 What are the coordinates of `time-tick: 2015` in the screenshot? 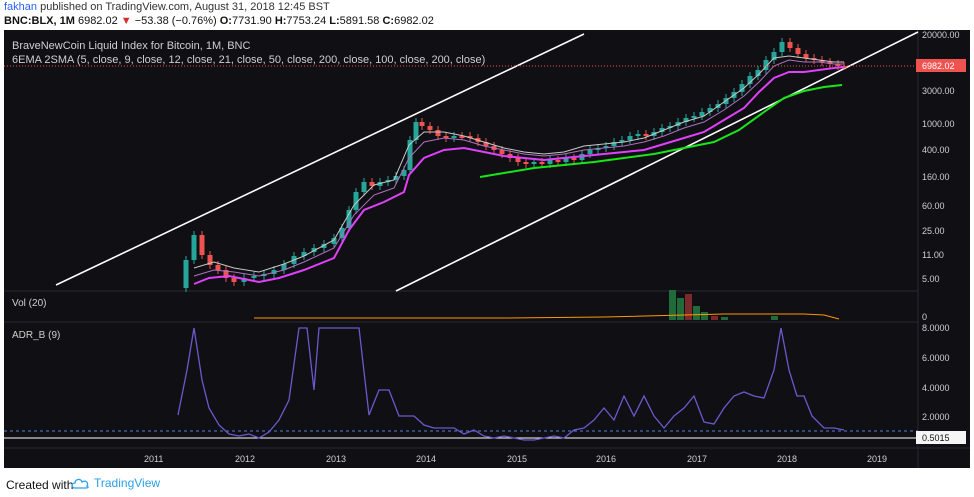 It's located at (517, 459).